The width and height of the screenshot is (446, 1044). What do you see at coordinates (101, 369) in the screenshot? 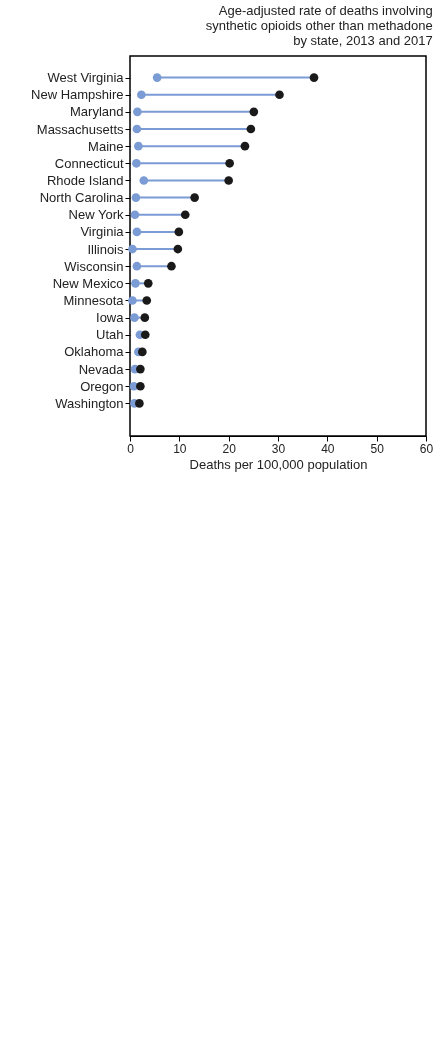
I see `y-tick-label: Nevada` at bounding box center [101, 369].